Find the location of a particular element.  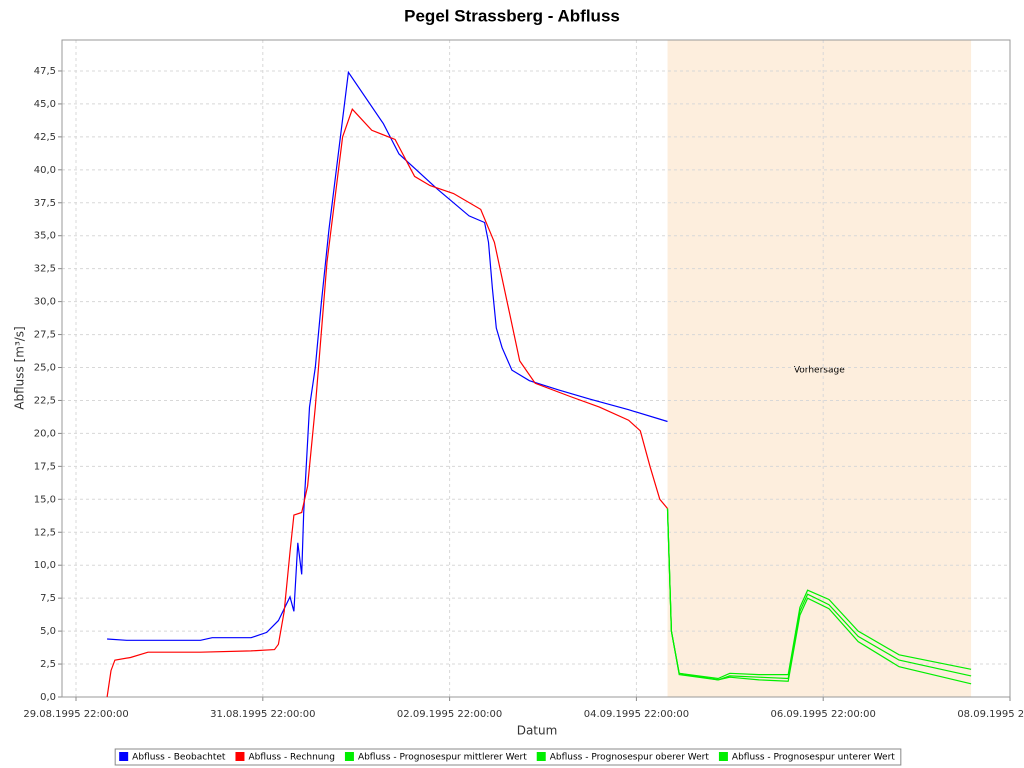

legend-box is located at coordinates (508, 757).